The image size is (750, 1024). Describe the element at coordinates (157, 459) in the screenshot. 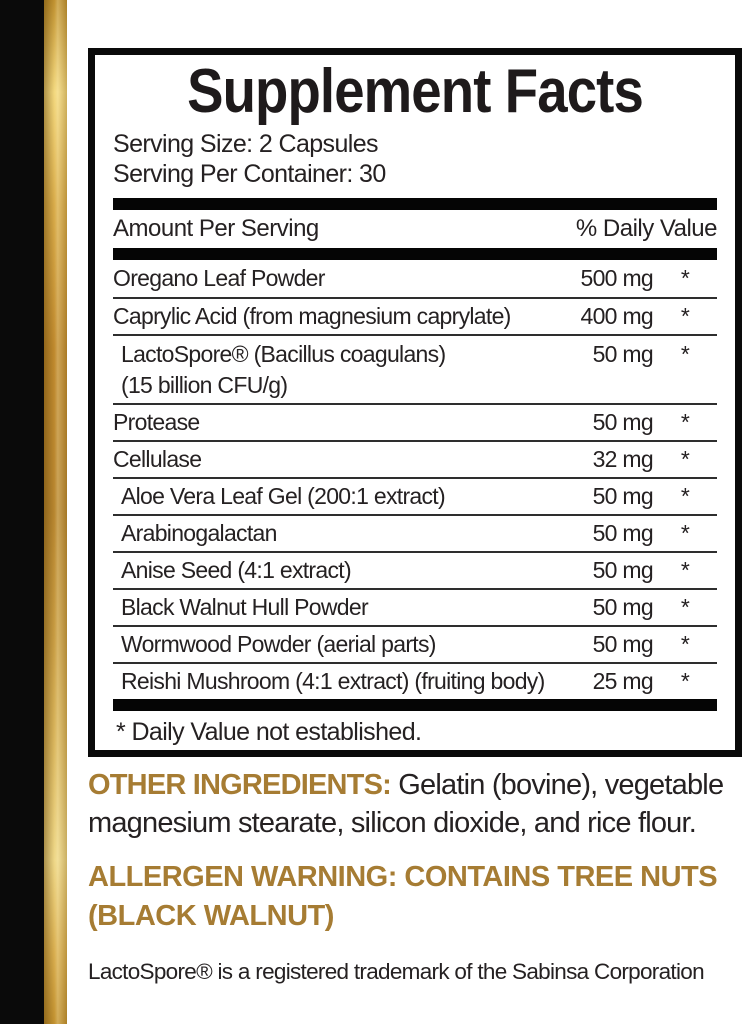

I see `ingredient-name: Cellulase` at that location.